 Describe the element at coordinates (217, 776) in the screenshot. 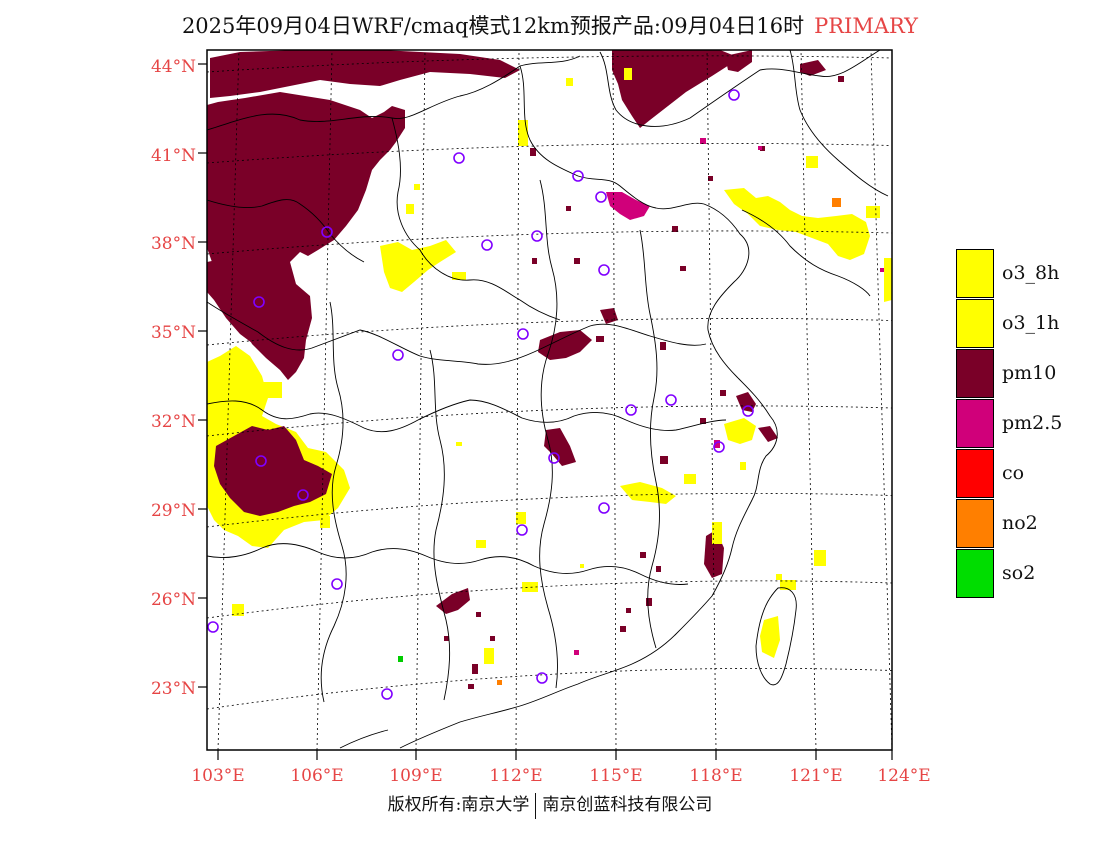

I see `lon-label-103: 103°E` at that location.